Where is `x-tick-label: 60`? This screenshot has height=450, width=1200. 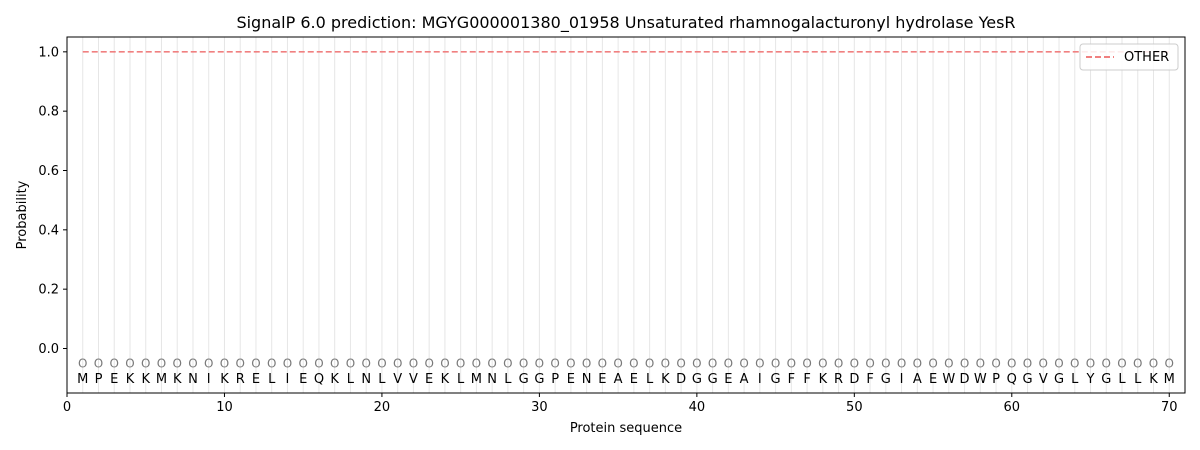 x-tick-label: 60 is located at coordinates (1012, 407).